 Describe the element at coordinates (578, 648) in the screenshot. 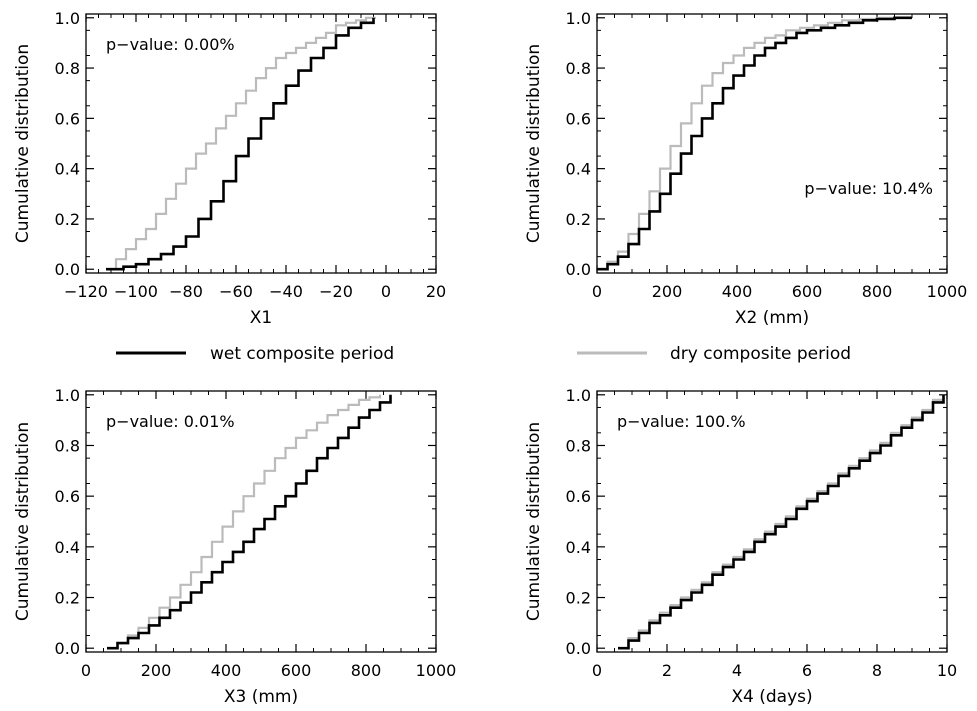

I see `ytick-label-x4-0: 0.0` at that location.